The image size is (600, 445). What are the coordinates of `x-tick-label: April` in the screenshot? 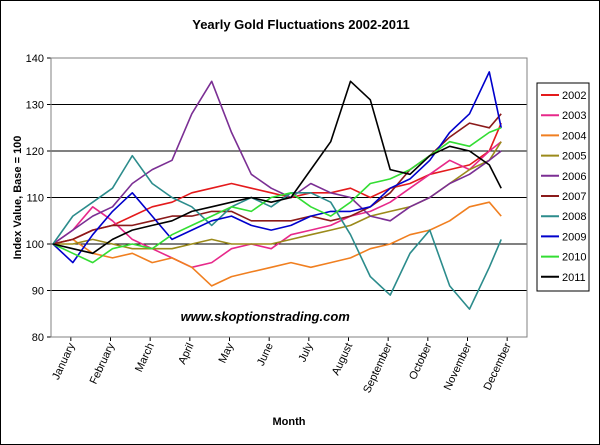 It's located at (186, 353).